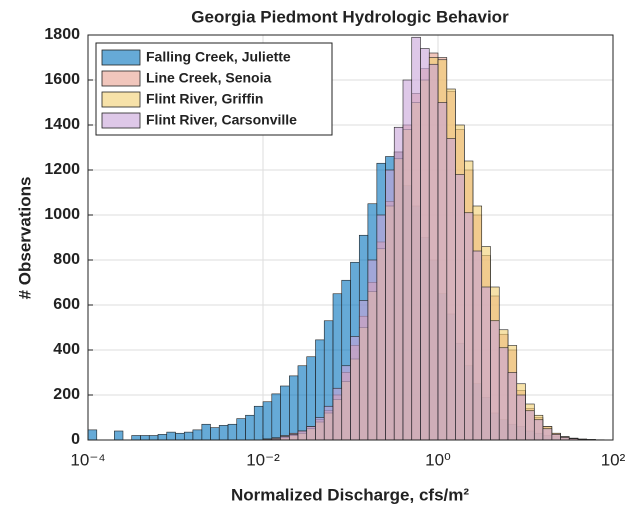 The width and height of the screenshot is (637, 508). Describe the element at coordinates (62, 124) in the screenshot. I see `y-tick-label: 1400` at that location.